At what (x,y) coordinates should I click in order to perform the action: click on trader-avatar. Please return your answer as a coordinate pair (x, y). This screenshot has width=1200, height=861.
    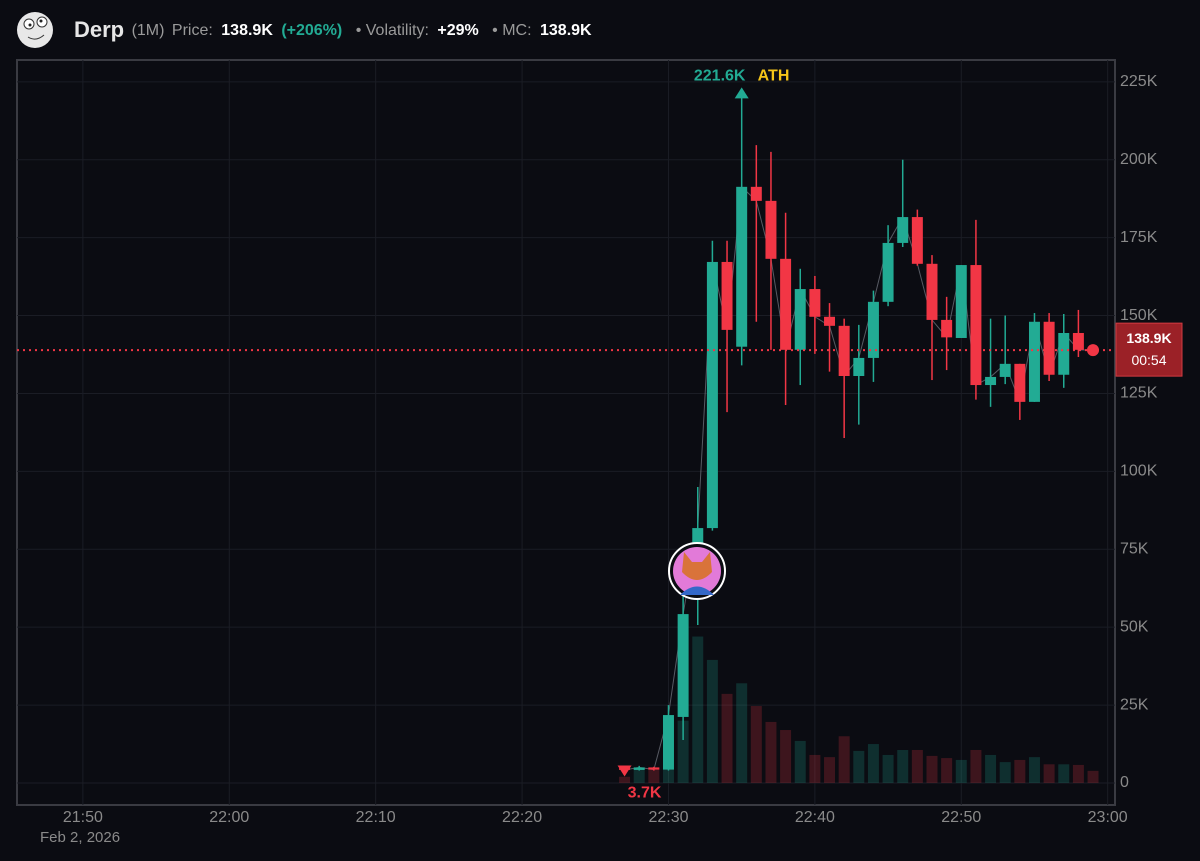
    Looking at the image, I should click on (697, 571).